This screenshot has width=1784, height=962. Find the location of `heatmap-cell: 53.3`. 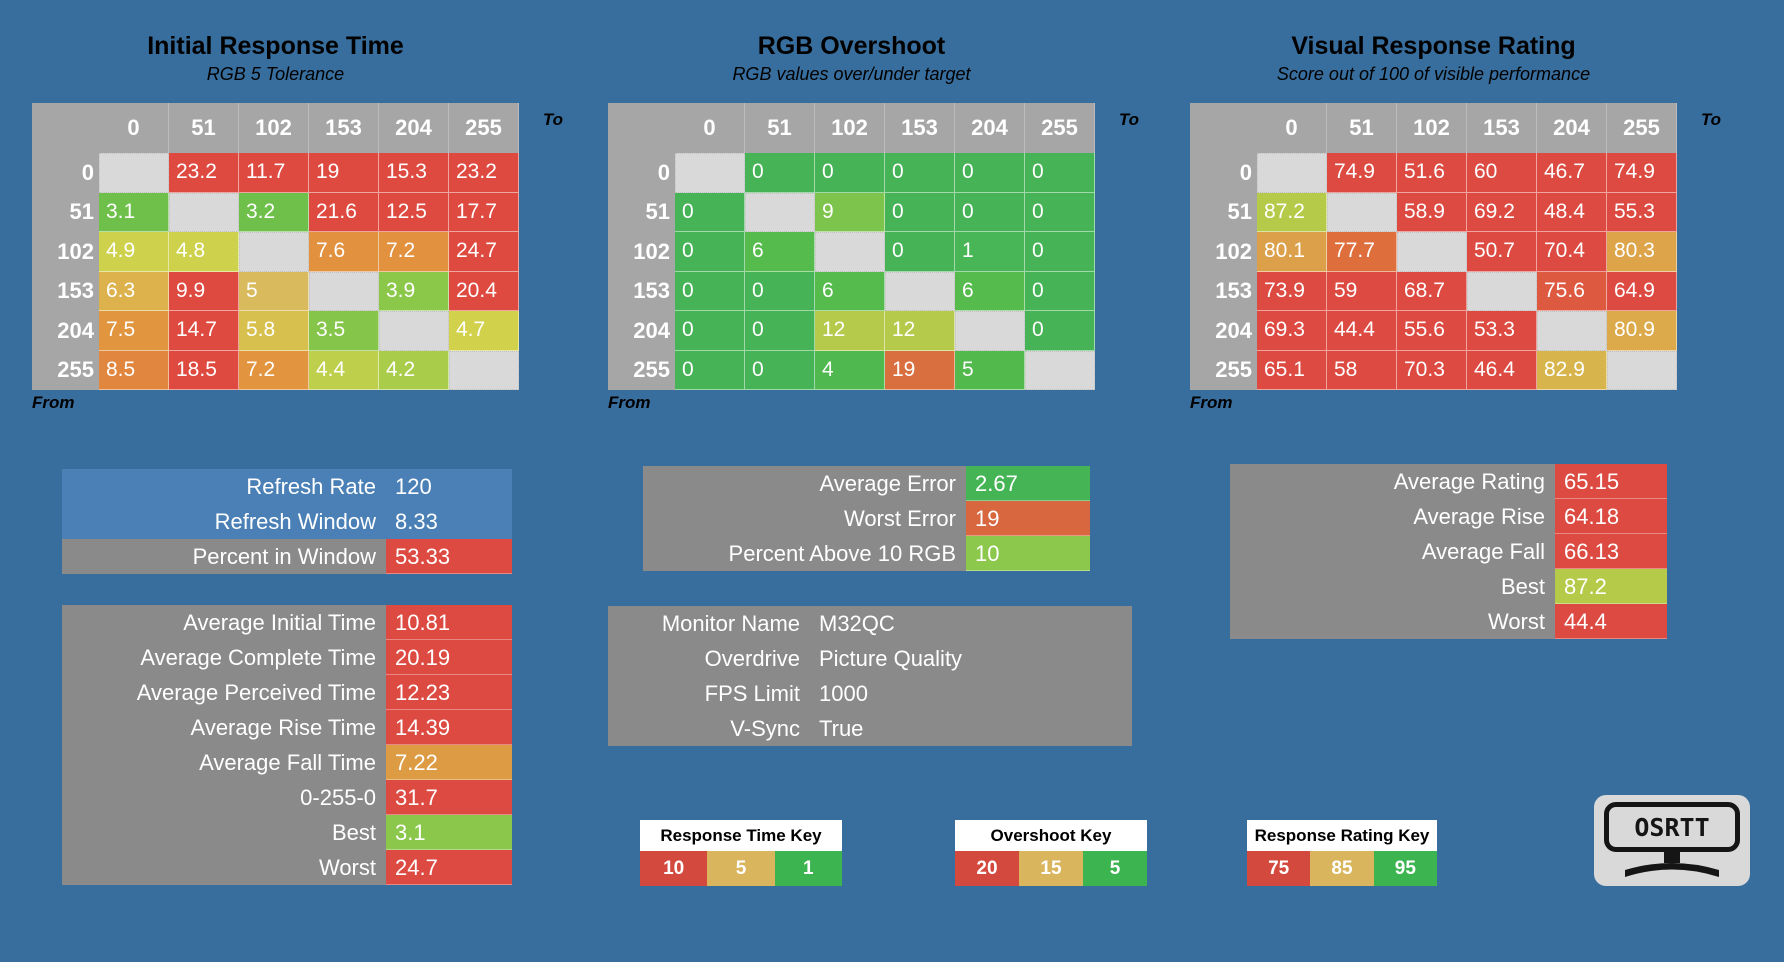

heatmap-cell: 53.3 is located at coordinates (1502, 331).